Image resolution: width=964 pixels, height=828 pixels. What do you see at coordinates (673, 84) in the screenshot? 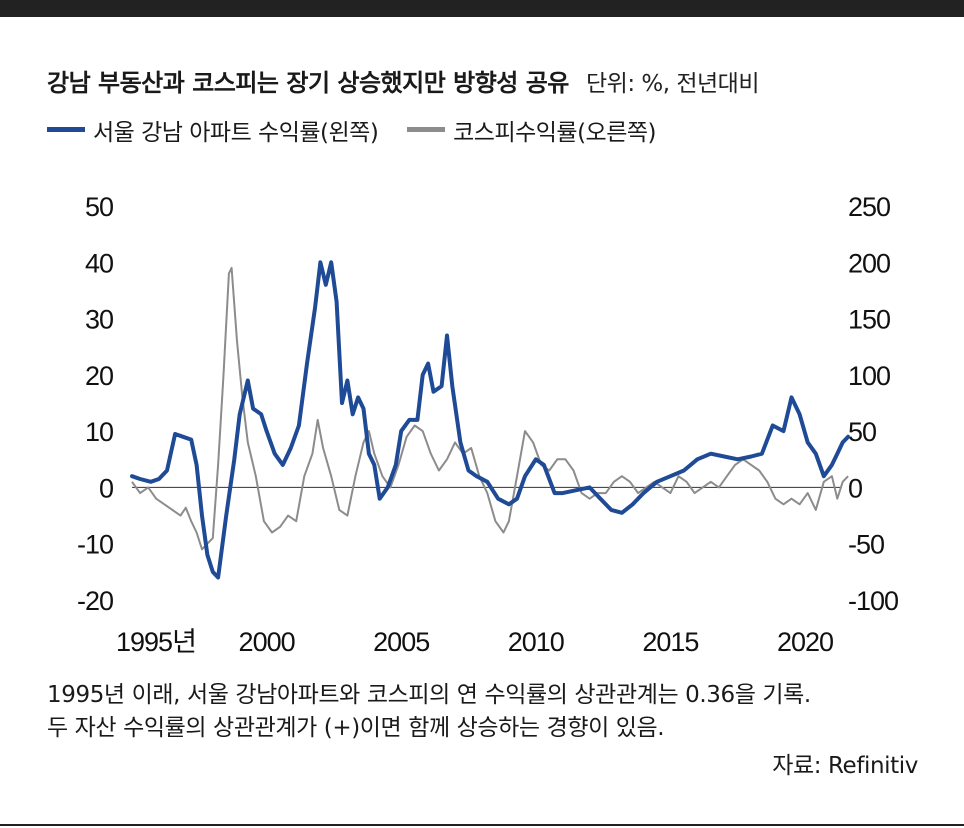
I see `unit-label: 단위: %, 전년대비` at bounding box center [673, 84].